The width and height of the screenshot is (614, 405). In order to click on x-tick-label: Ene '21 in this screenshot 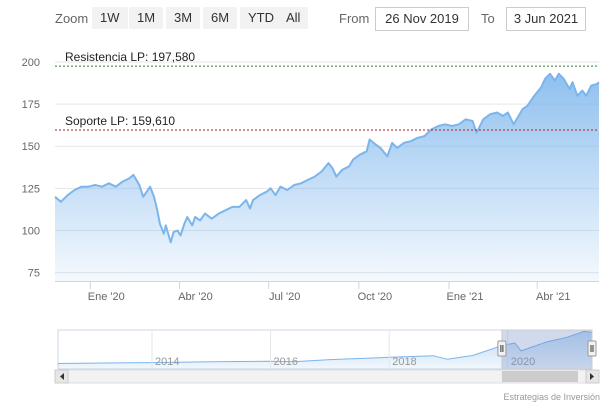, I will do `click(465, 297)`.